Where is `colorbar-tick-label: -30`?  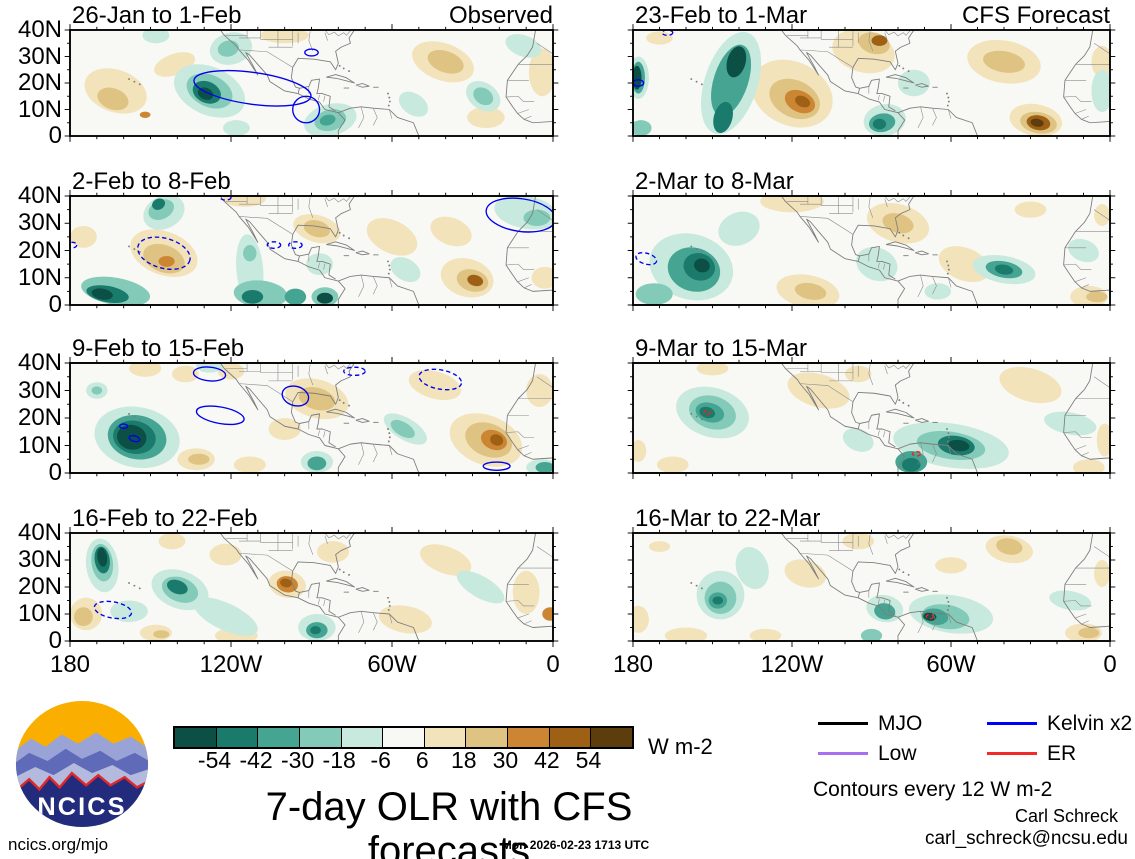
colorbar-tick-label: -30 is located at coordinates (298, 760).